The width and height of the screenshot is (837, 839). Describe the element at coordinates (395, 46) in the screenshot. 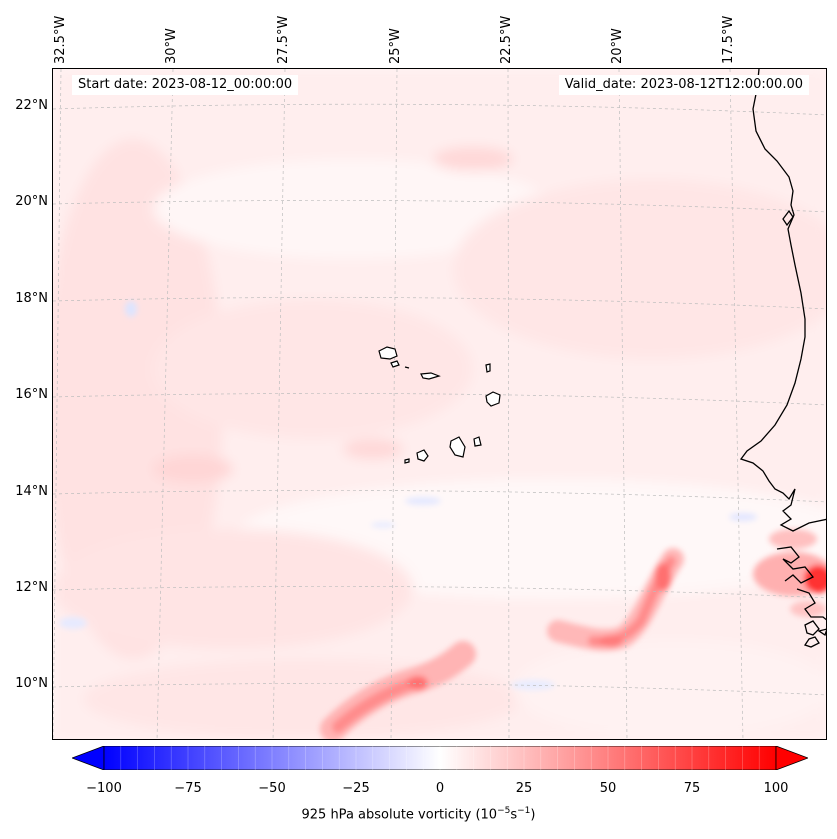

I see `lon-label-25w: 25°W` at that location.